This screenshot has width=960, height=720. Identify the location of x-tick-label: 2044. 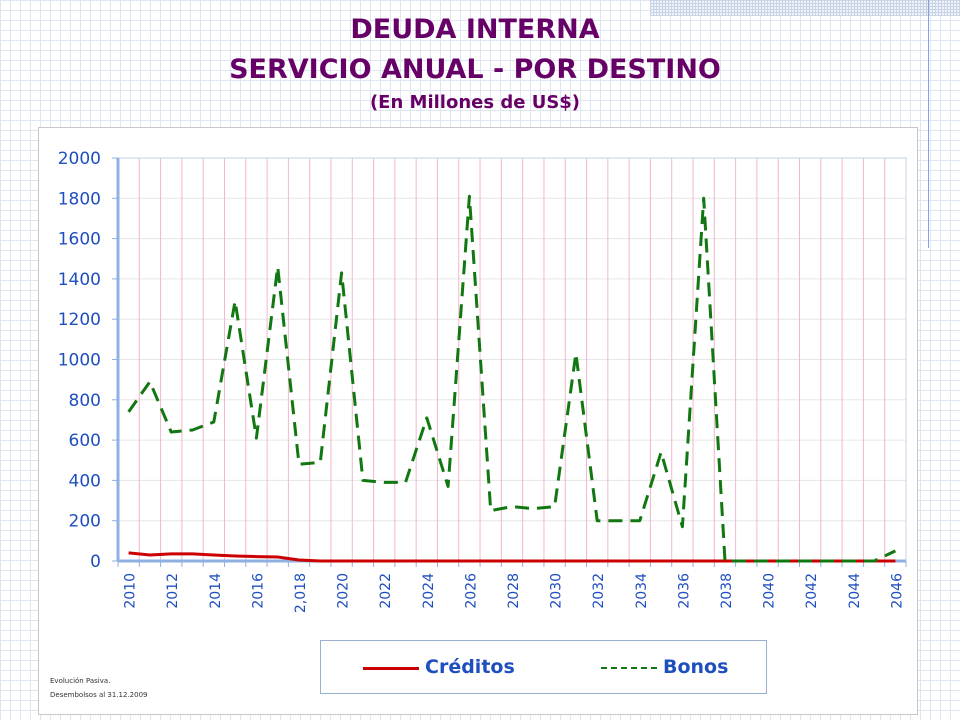
(855, 591).